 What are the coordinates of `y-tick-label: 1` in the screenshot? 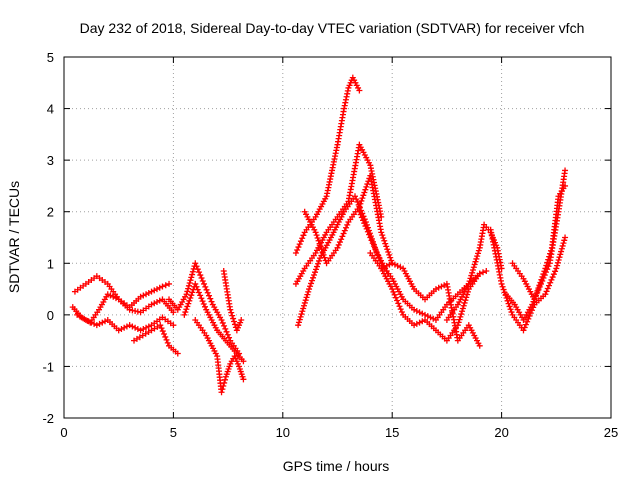 It's located at (50, 263).